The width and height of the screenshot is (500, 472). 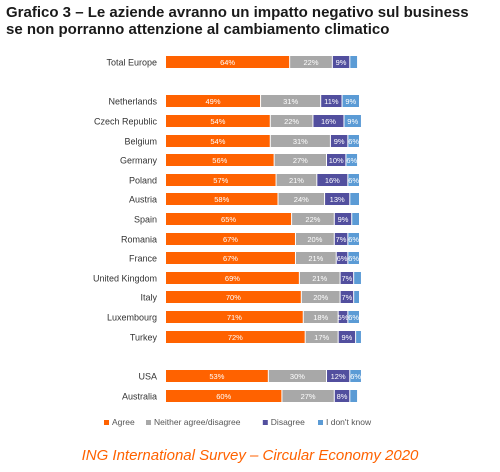 I want to click on data-label: 65%, so click(x=228, y=219).